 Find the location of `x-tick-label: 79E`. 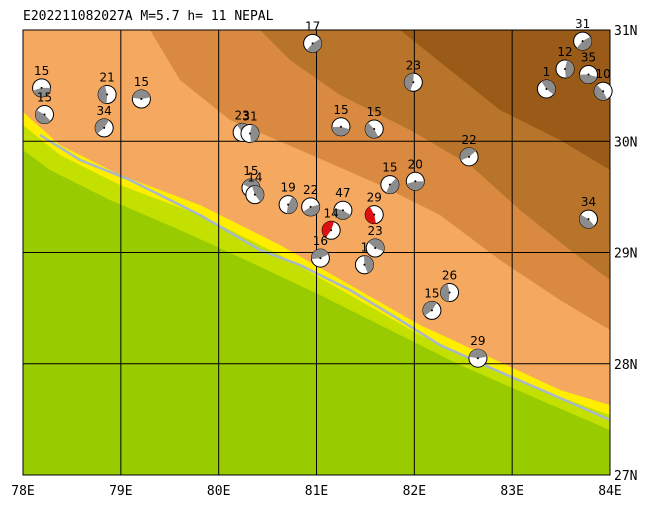

x-tick-label: 79E is located at coordinates (120, 491).